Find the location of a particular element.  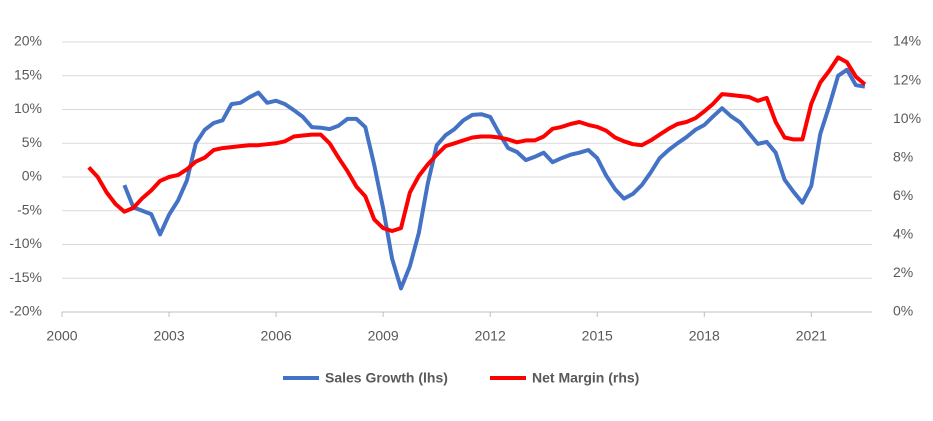

y-tick-label: 10% is located at coordinates (28, 108).